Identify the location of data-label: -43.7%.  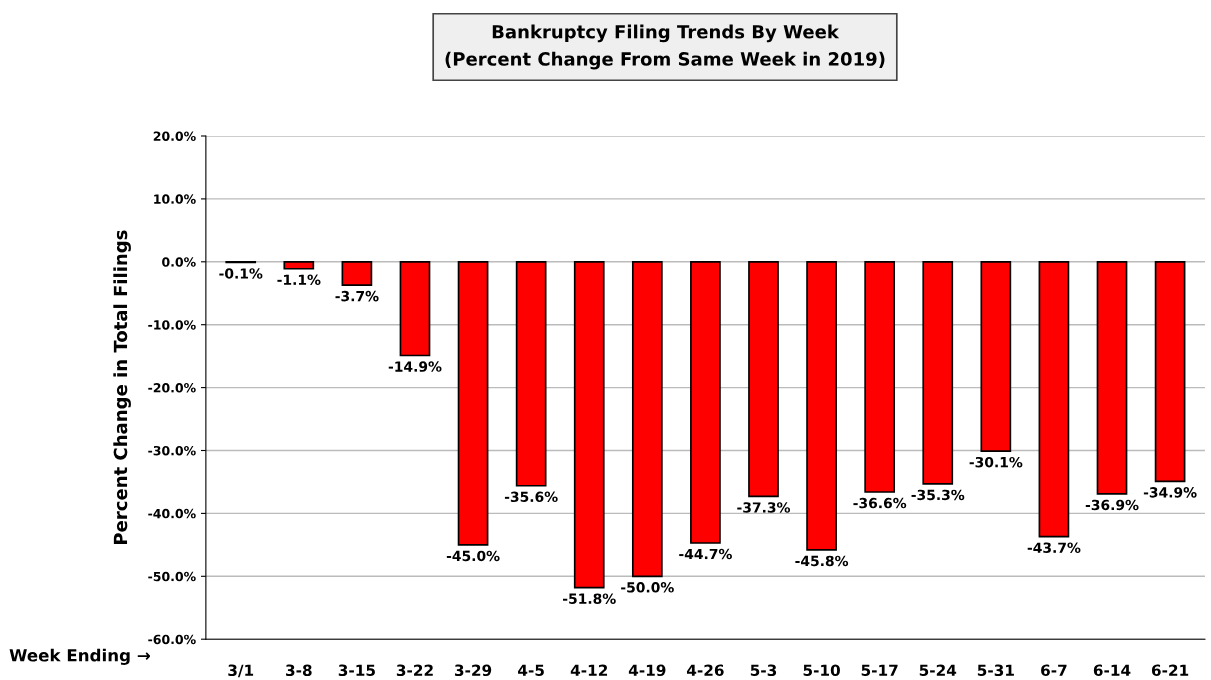
(1054, 547).